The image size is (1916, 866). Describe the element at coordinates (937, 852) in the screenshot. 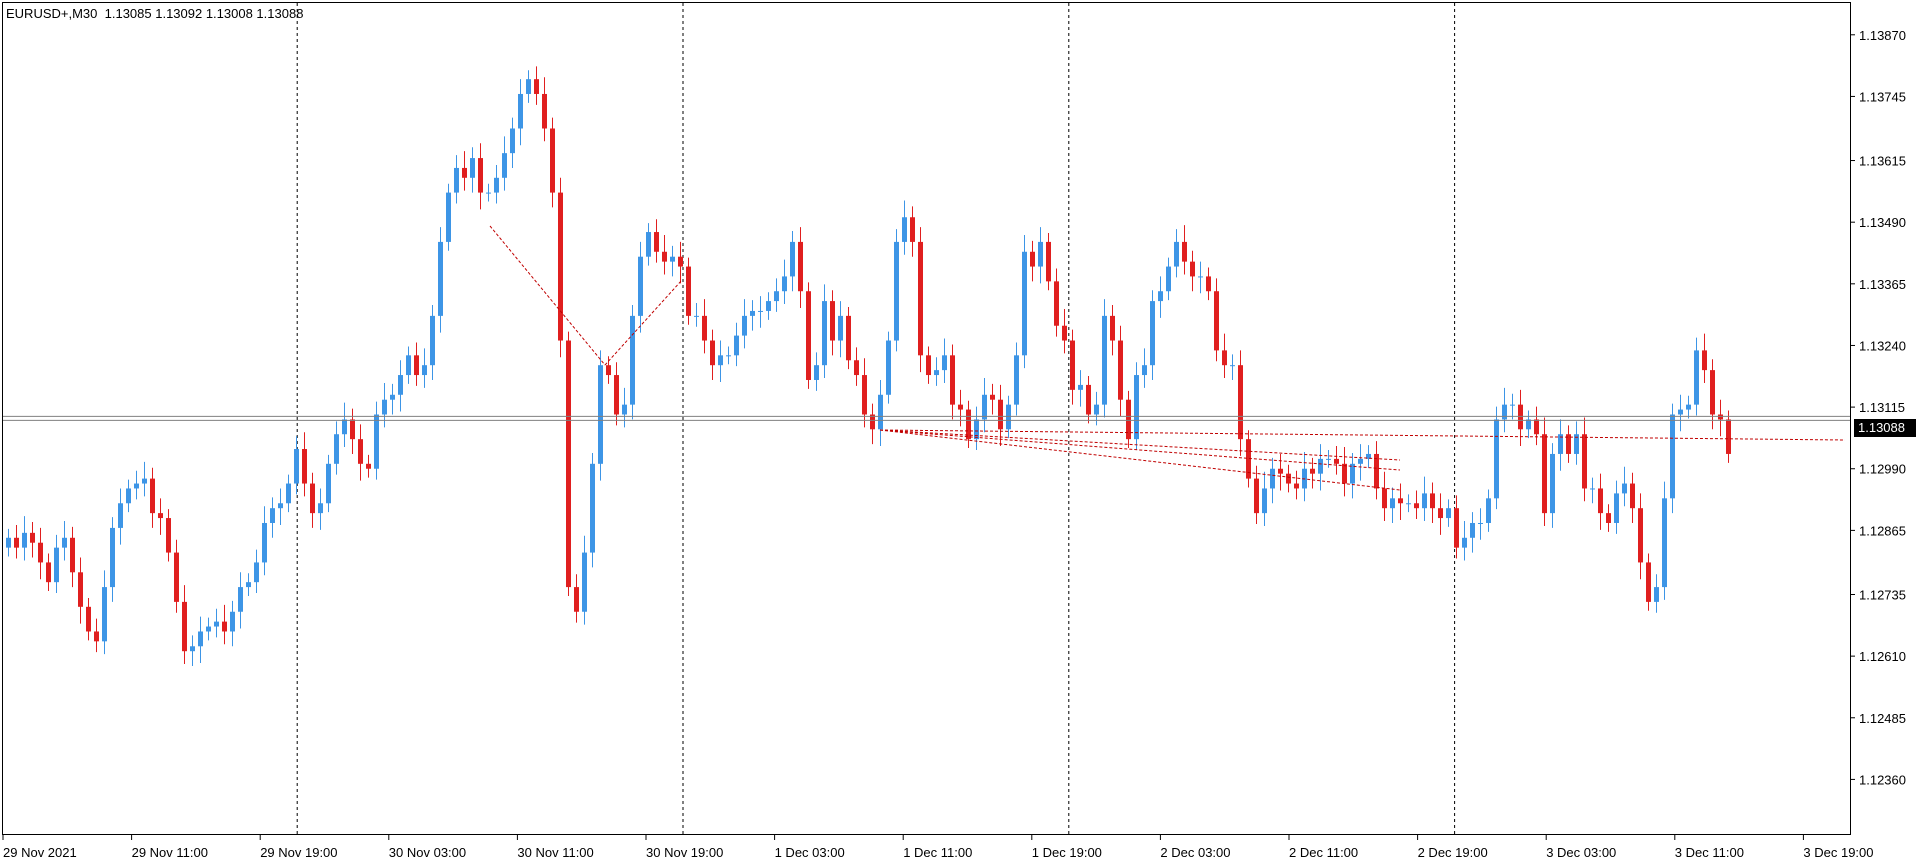

I see `time-tick-label: 1 Dec 11:00` at that location.